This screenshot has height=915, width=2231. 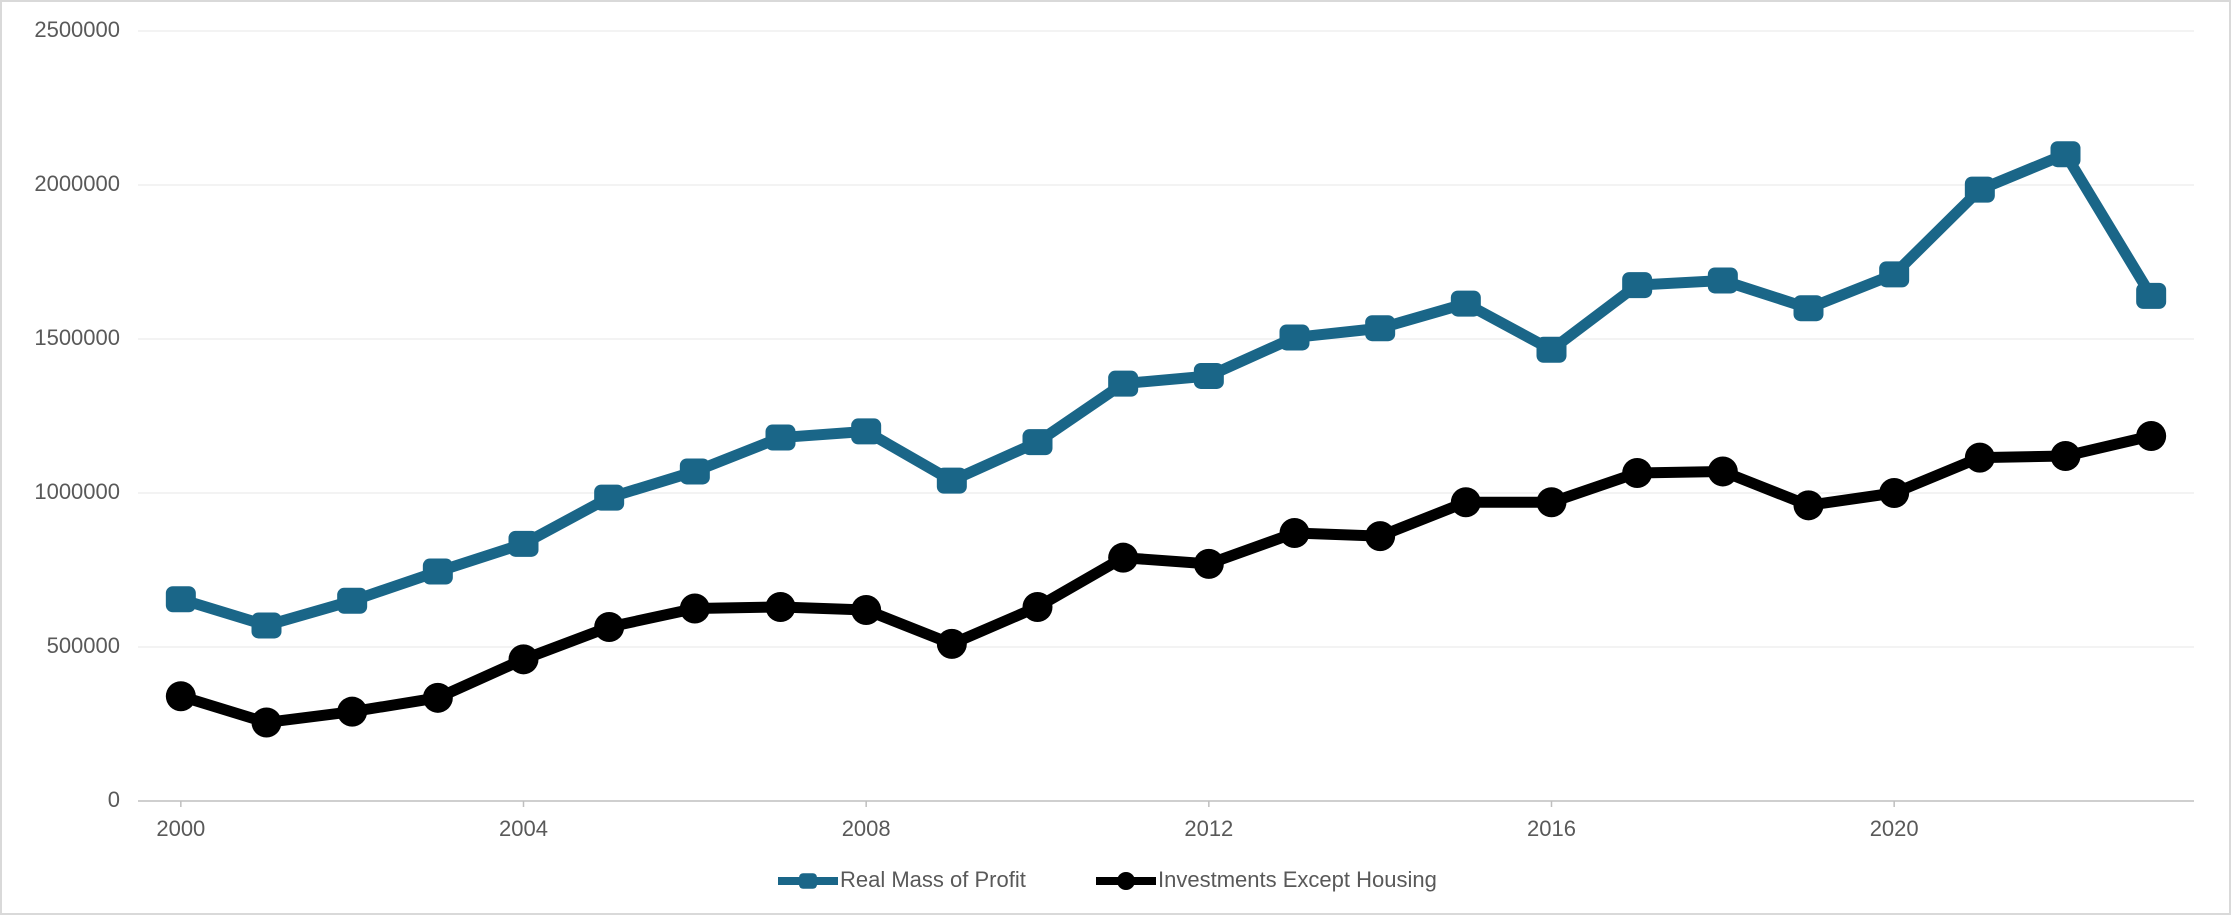 What do you see at coordinates (114, 799) in the screenshot?
I see `y-tick-label: 0` at bounding box center [114, 799].